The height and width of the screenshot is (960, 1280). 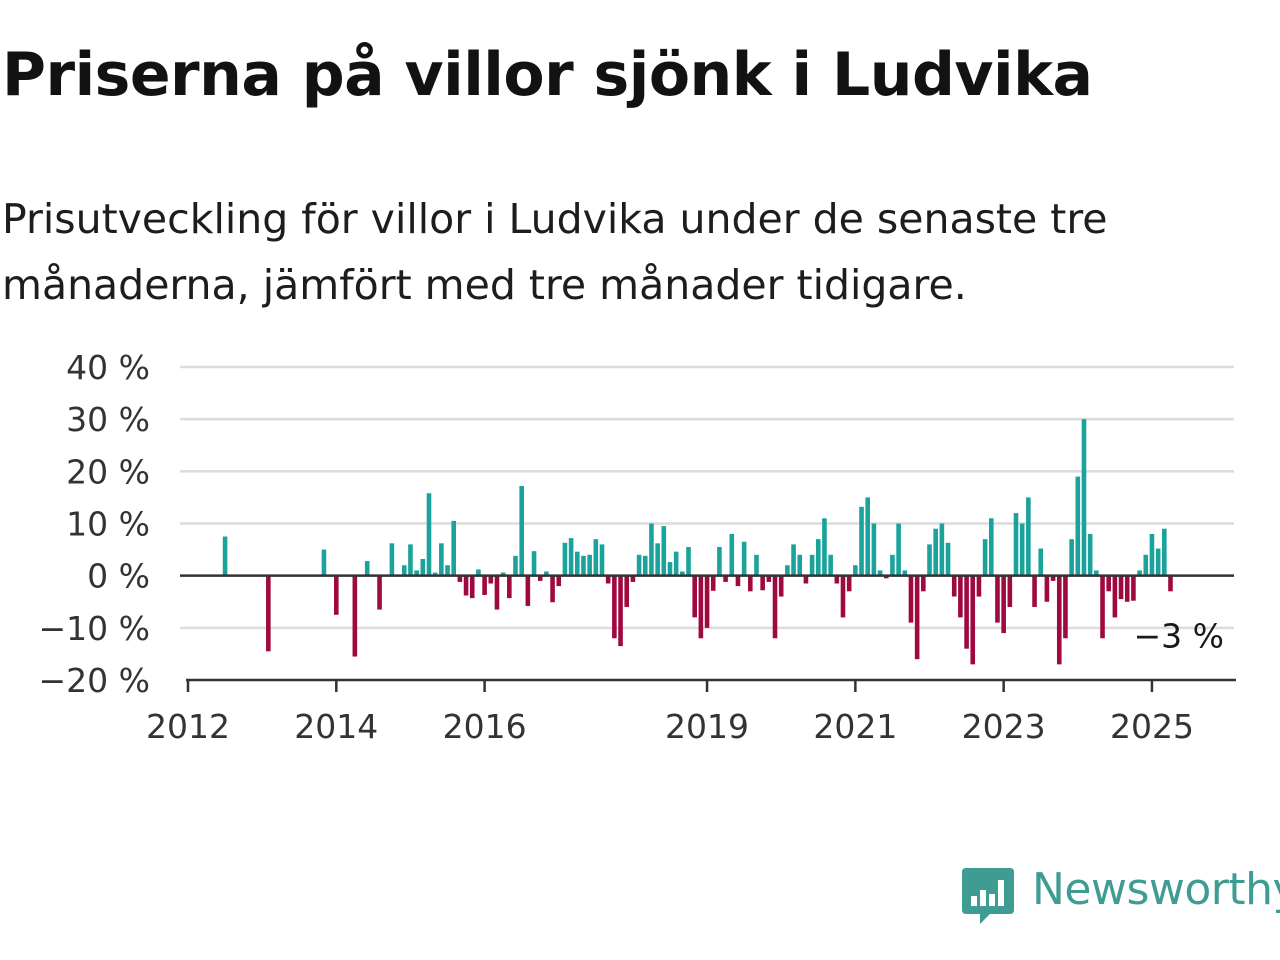 I want to click on x-tick-label: 2023, so click(x=1004, y=726).